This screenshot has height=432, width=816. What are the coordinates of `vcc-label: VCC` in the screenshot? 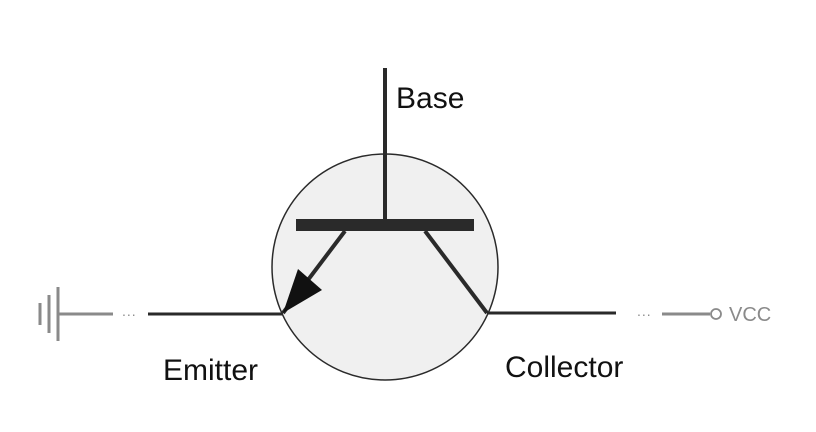 It's located at (750, 315).